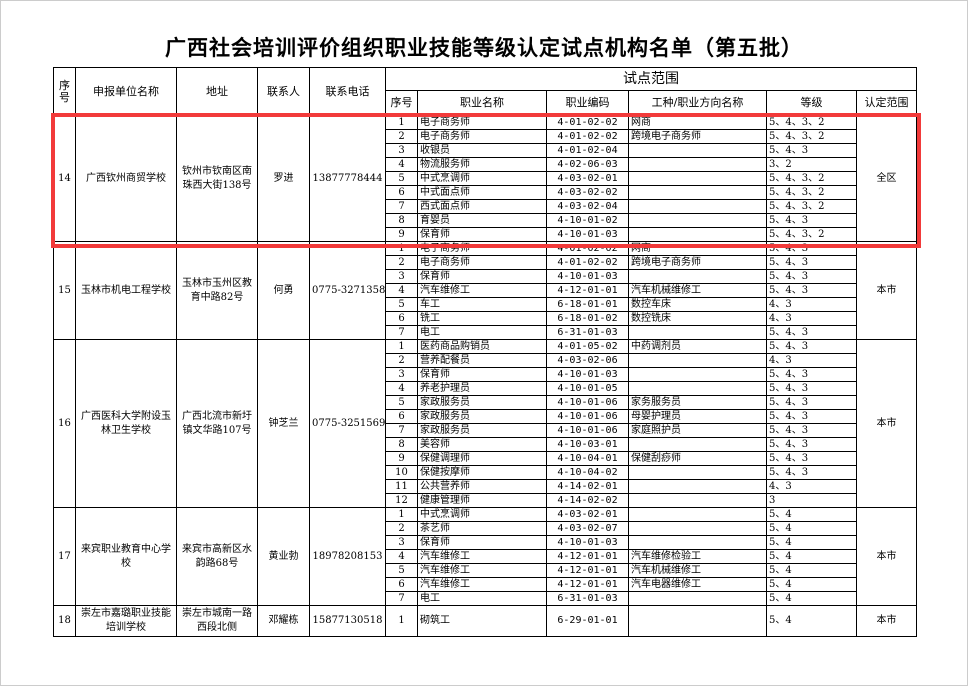 This screenshot has width=968, height=686. I want to click on occupation-direction: 汽车机械维修工, so click(697, 570).